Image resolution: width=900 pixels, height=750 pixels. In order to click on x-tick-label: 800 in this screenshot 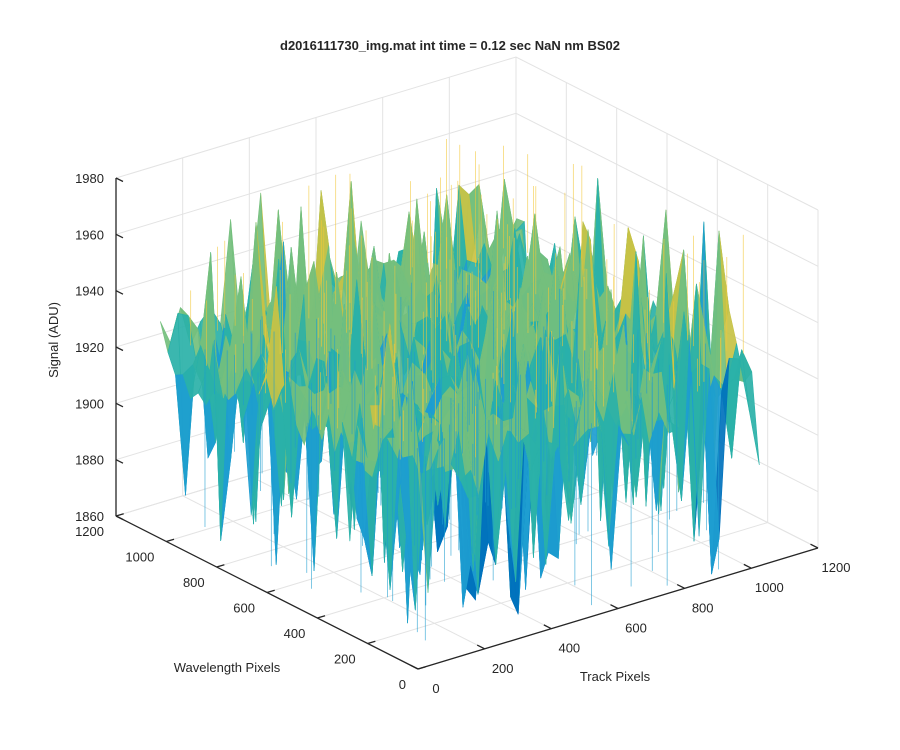, I will do `click(703, 607)`.